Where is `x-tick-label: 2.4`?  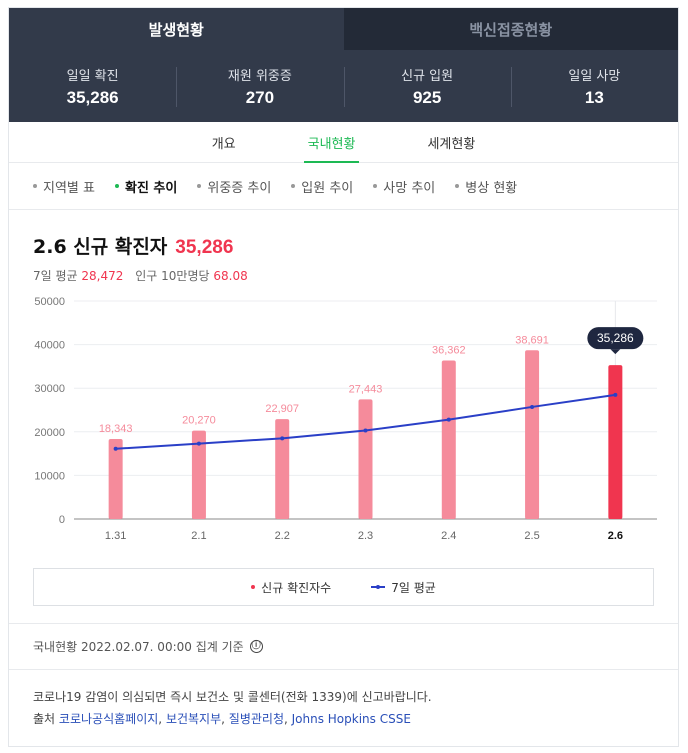
x-tick-label: 2.4 is located at coordinates (448, 536).